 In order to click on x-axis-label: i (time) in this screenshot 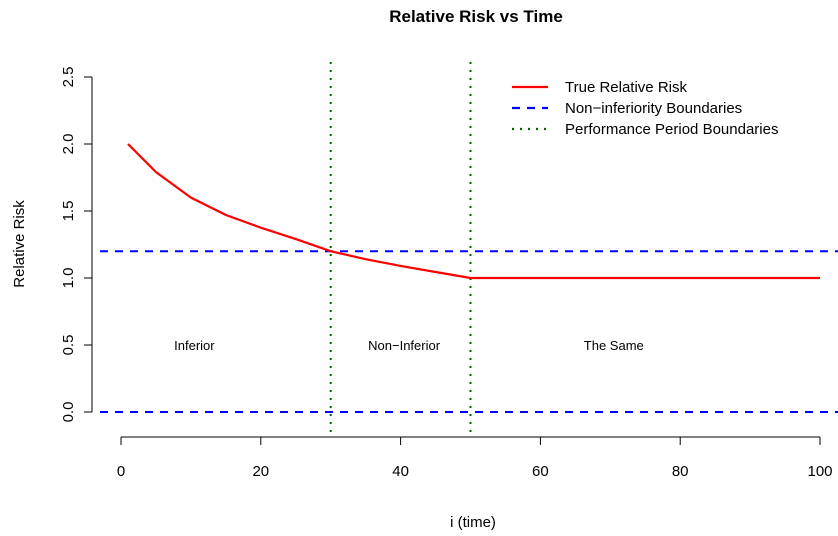, I will do `click(473, 522)`.